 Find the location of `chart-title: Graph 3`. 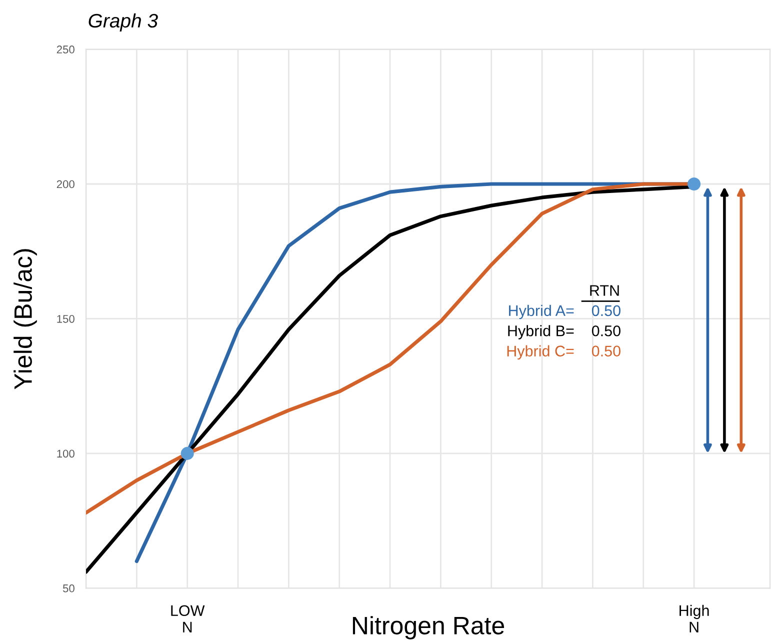

chart-title: Graph 3 is located at coordinates (123, 22).